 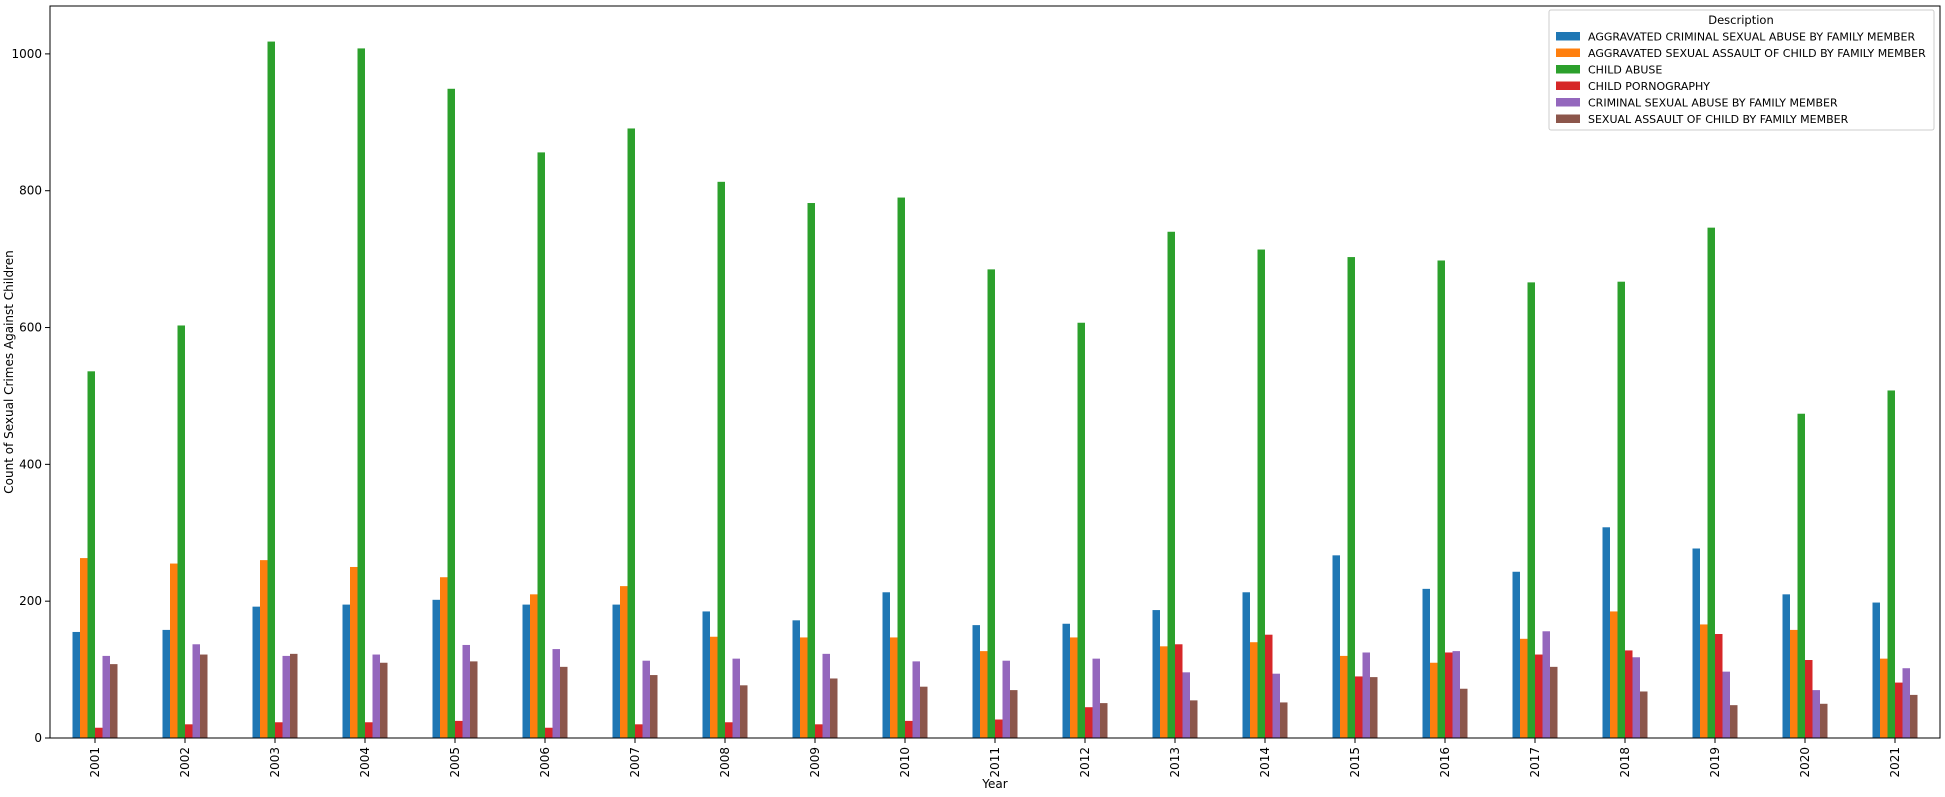 I want to click on x-tick-label: 2008, so click(x=725, y=762).